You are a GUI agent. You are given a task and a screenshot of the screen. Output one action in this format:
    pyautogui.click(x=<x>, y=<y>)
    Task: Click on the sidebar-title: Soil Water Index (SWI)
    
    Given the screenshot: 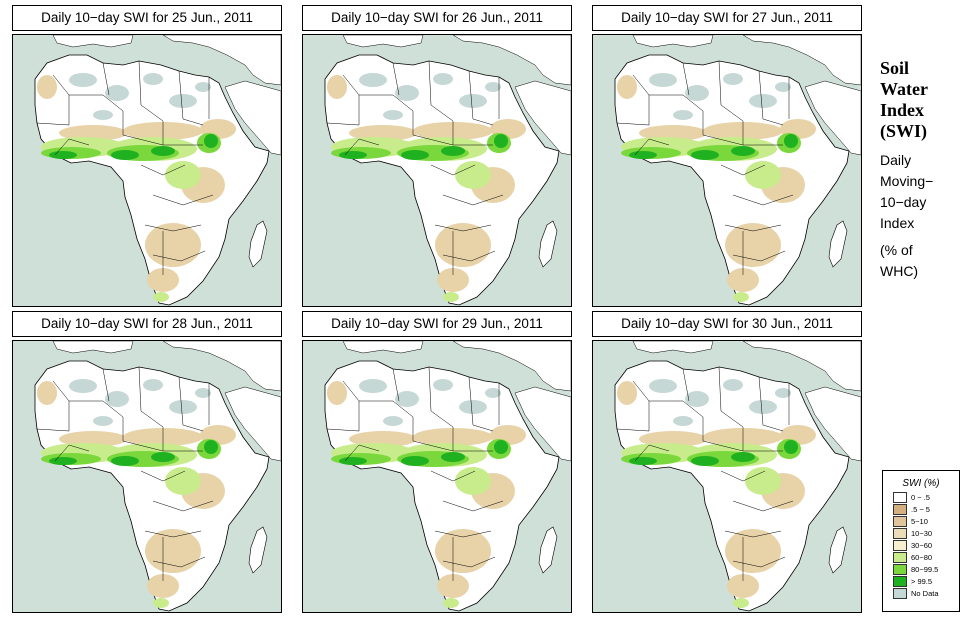 What is the action you would take?
    pyautogui.click(x=923, y=100)
    